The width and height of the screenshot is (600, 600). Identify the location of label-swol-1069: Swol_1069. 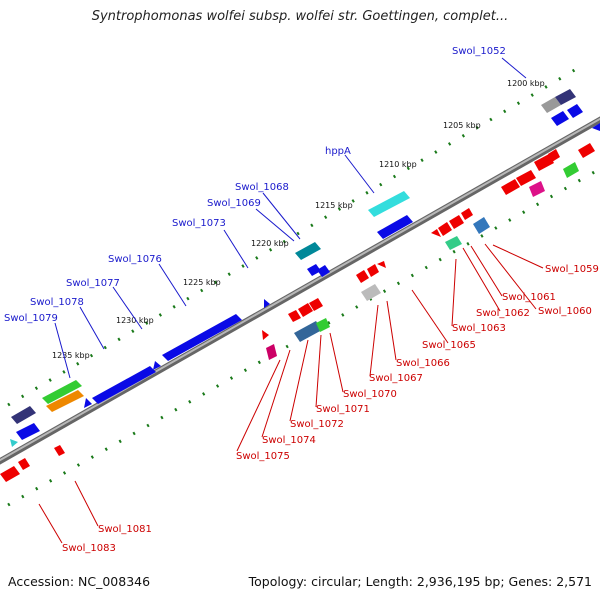
(234, 203).